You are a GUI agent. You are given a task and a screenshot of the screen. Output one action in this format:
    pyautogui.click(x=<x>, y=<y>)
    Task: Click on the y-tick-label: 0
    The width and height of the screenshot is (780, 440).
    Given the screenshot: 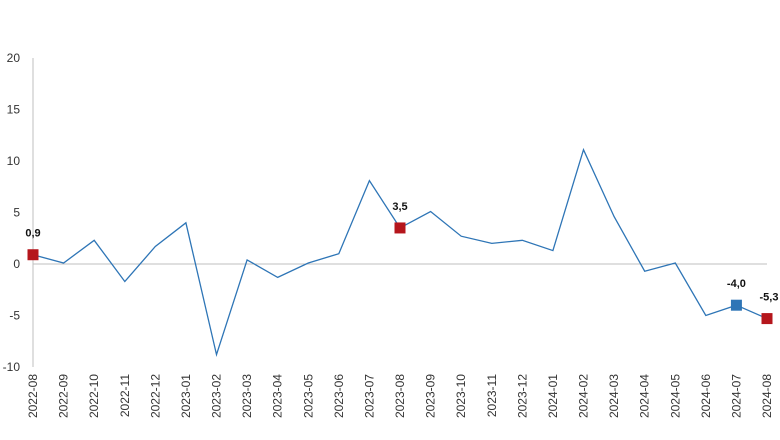 What is the action you would take?
    pyautogui.click(x=16, y=264)
    